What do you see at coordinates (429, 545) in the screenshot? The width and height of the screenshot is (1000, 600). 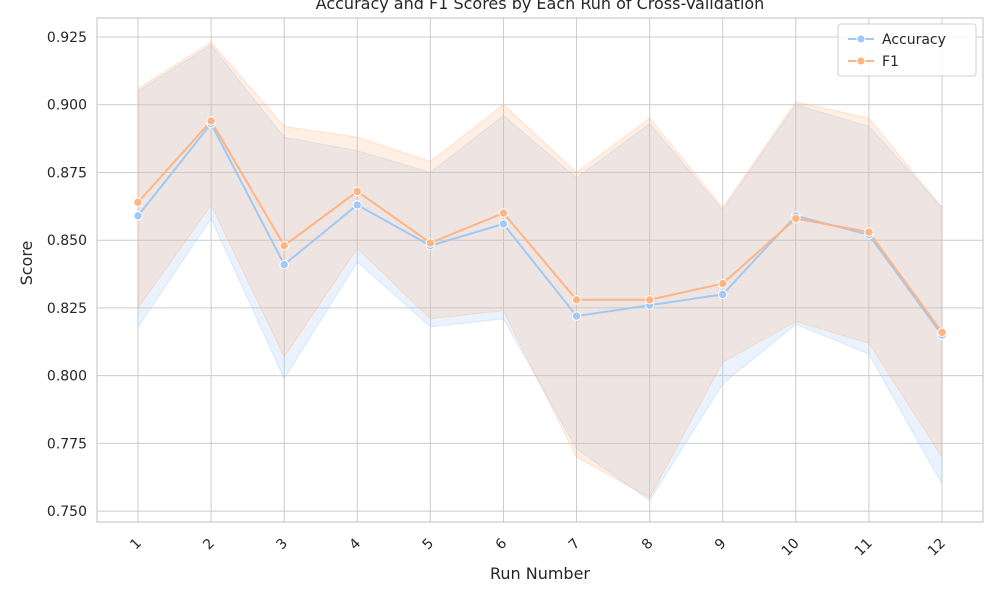 I see `x-tick-label: 5` at bounding box center [429, 545].